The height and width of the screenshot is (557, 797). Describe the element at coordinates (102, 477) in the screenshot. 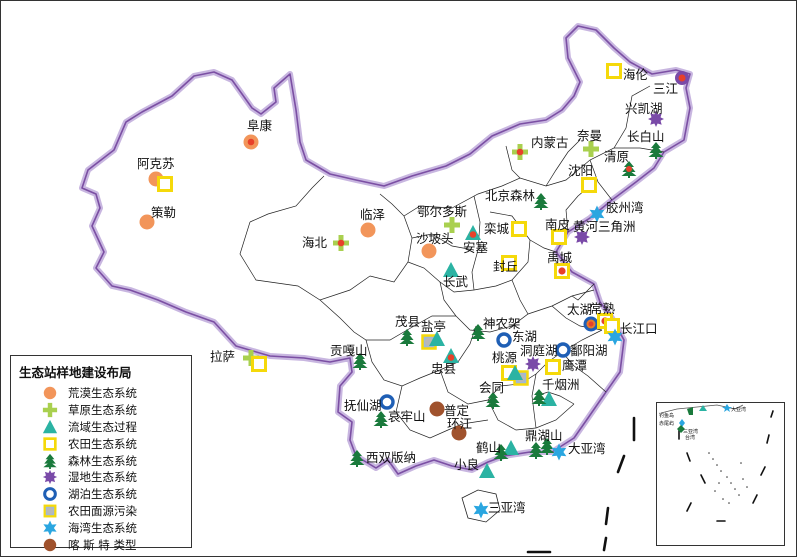

I see `legend-label: 湿地生态系统` at that location.